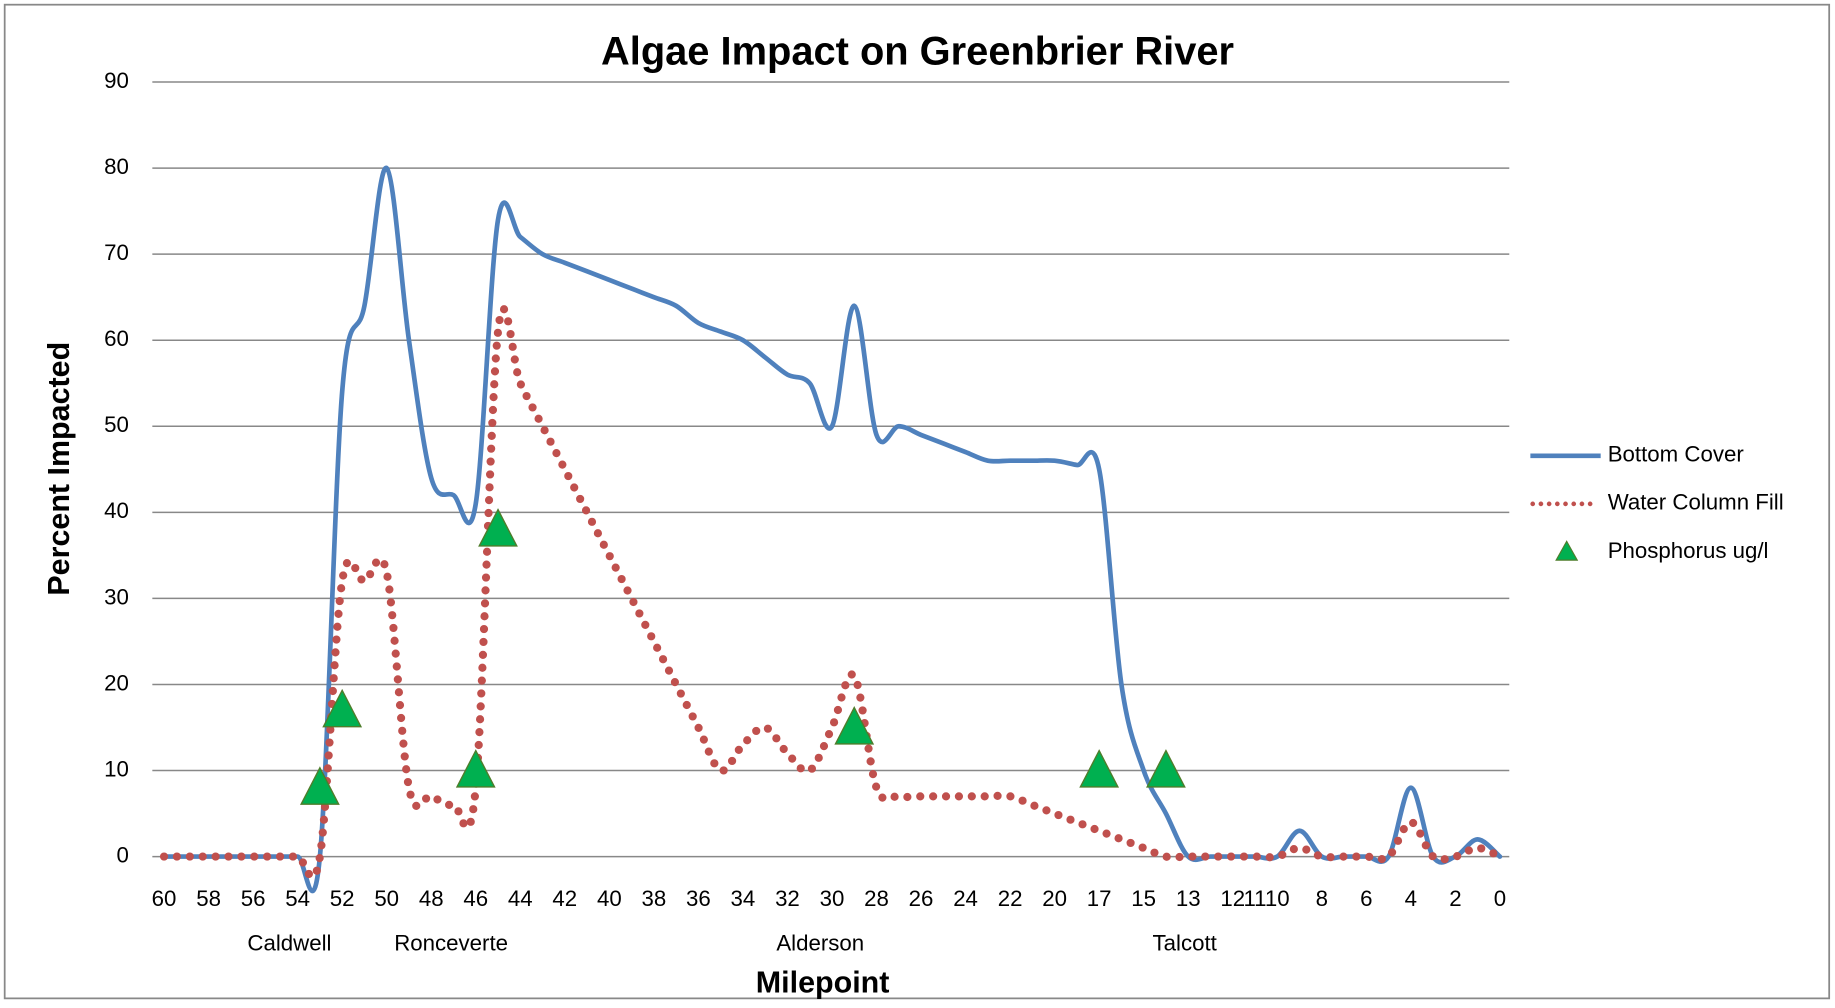 The height and width of the screenshot is (1008, 1835). I want to click on x-tick-label: 34, so click(743, 898).